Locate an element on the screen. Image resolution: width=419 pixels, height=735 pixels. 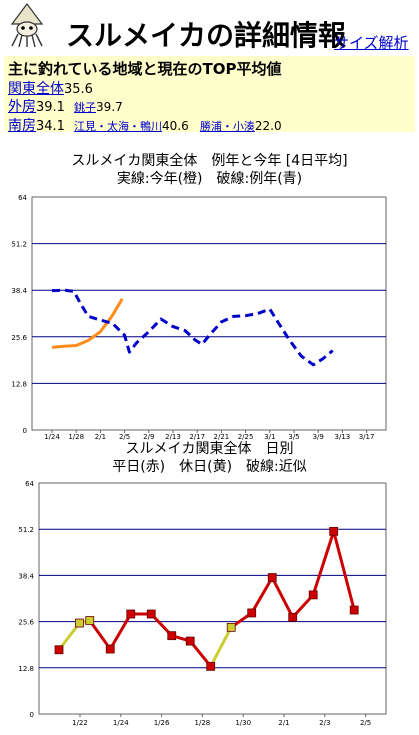
chart1-x-tick-label: 2/1 is located at coordinates (100, 436).